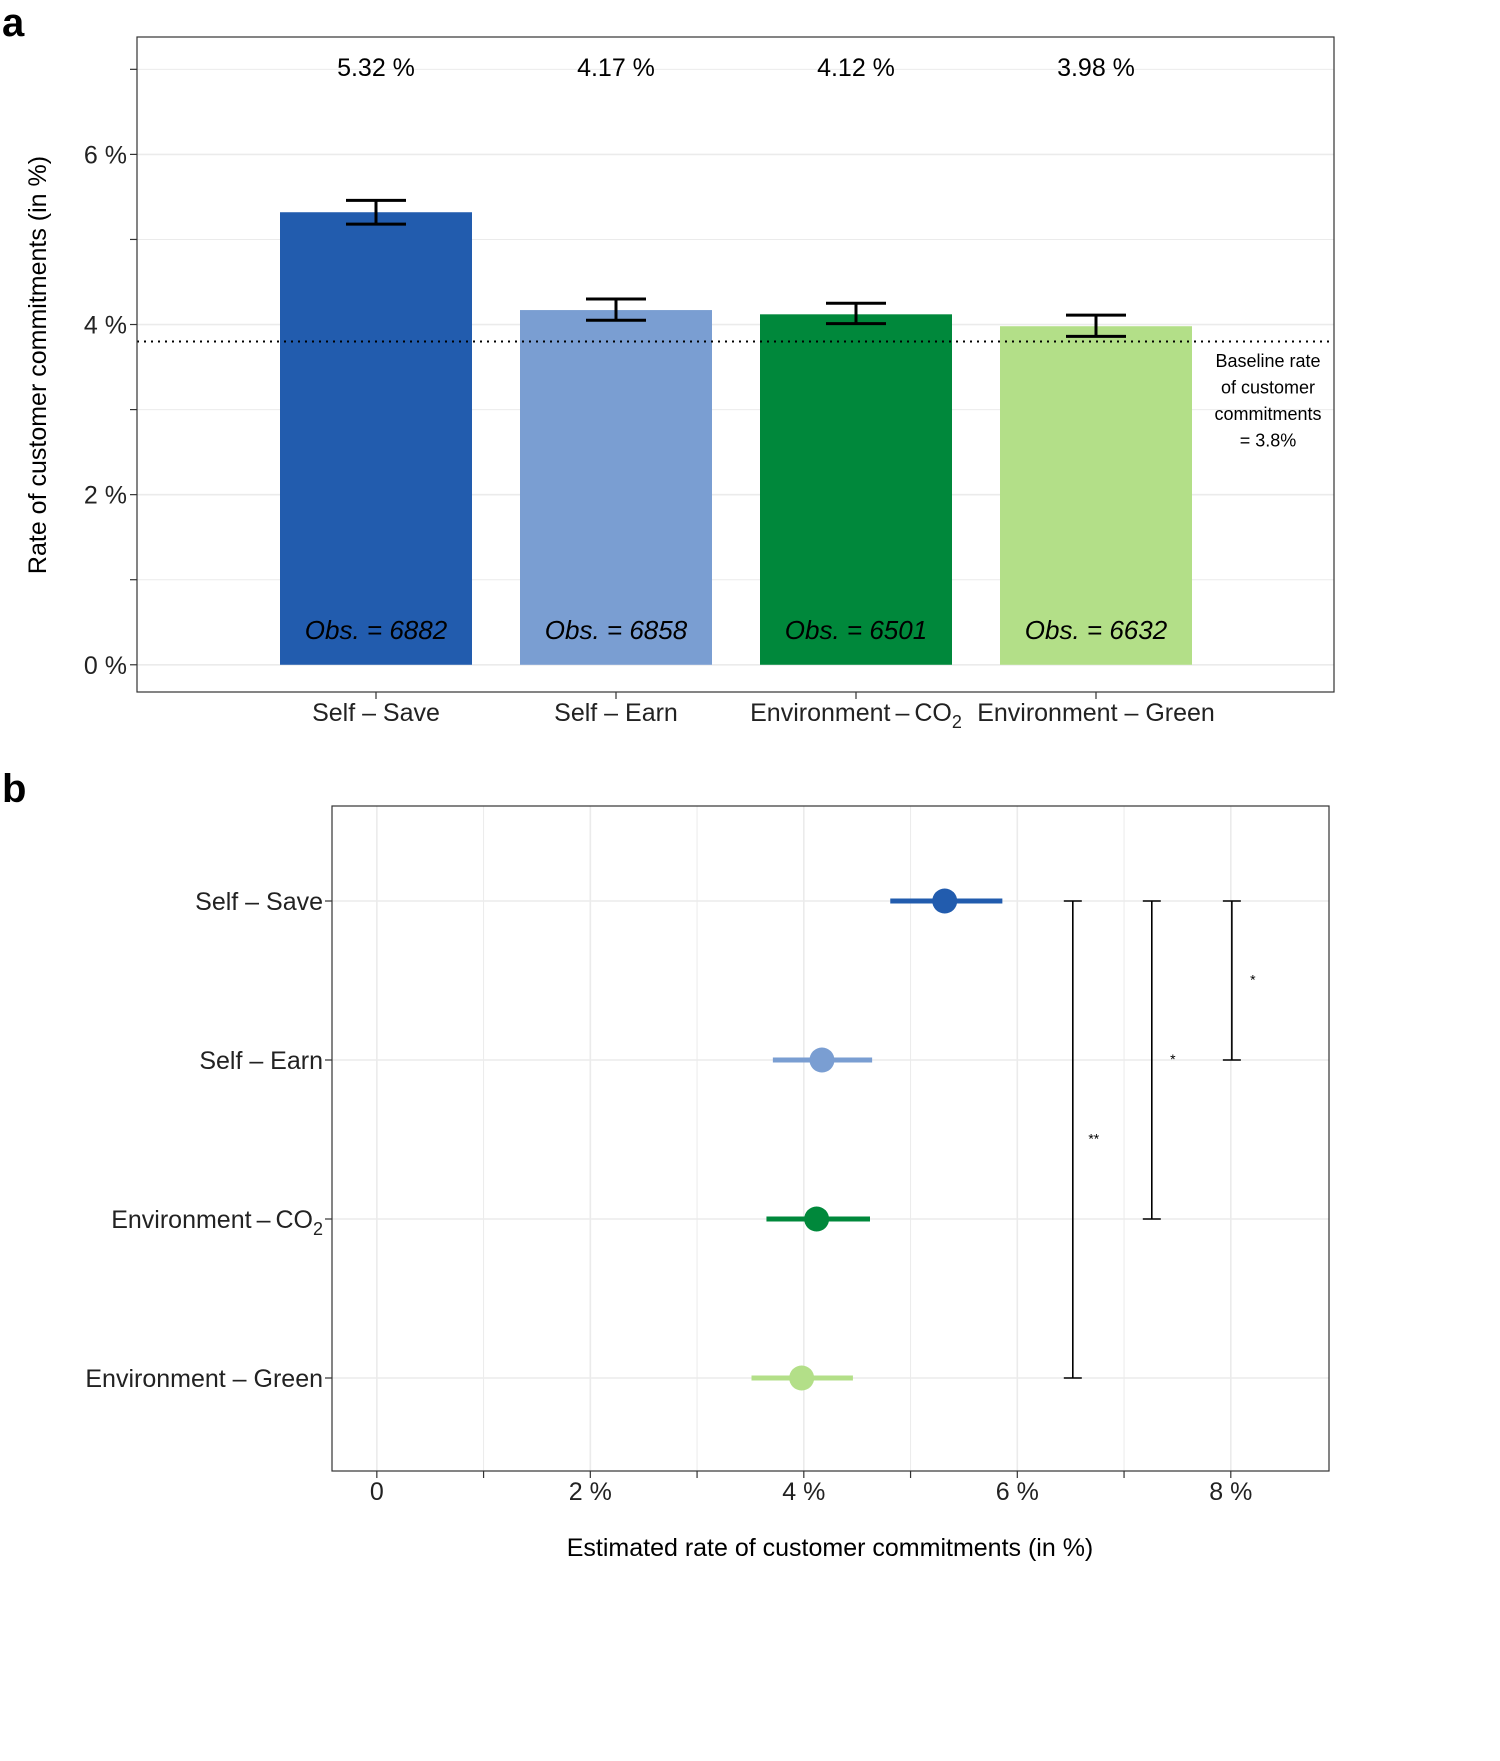 Image resolution: width=1500 pixels, height=1761 pixels. What do you see at coordinates (38, 365) in the screenshot?
I see `panel-a-y-axis-title: Rate of customer commitments (in %)` at bounding box center [38, 365].